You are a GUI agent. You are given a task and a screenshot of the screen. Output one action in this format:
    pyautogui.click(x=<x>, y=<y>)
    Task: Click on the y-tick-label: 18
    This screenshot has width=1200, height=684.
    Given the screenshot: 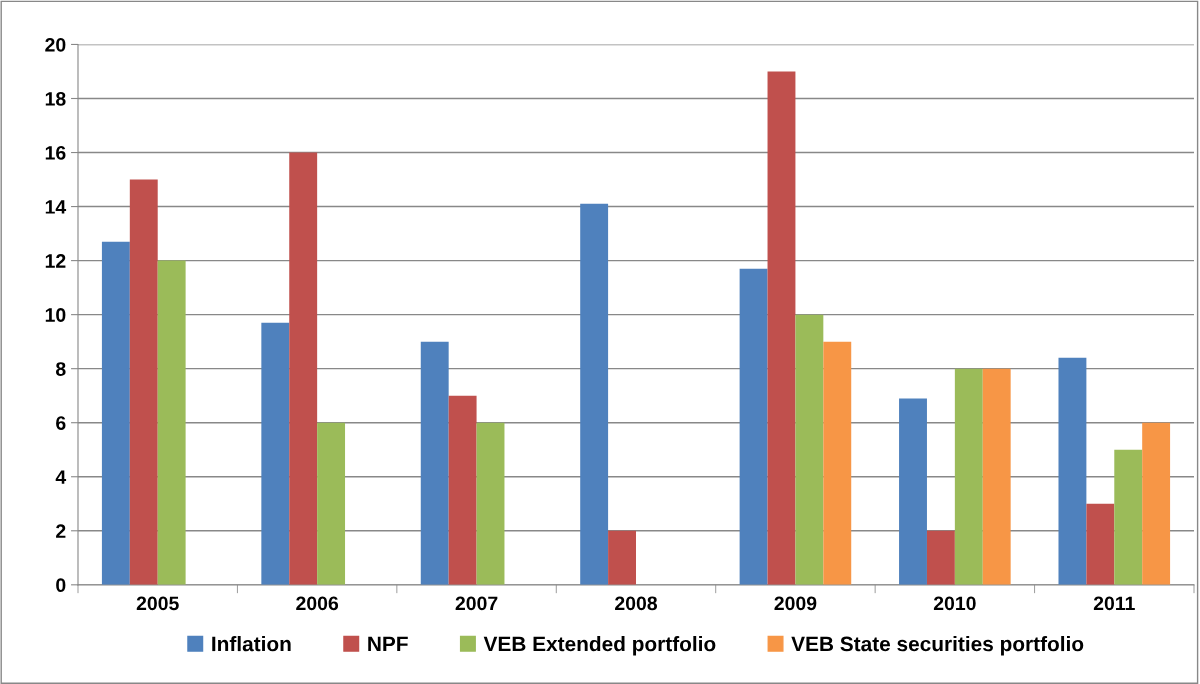 What is the action you would take?
    pyautogui.click(x=55, y=98)
    